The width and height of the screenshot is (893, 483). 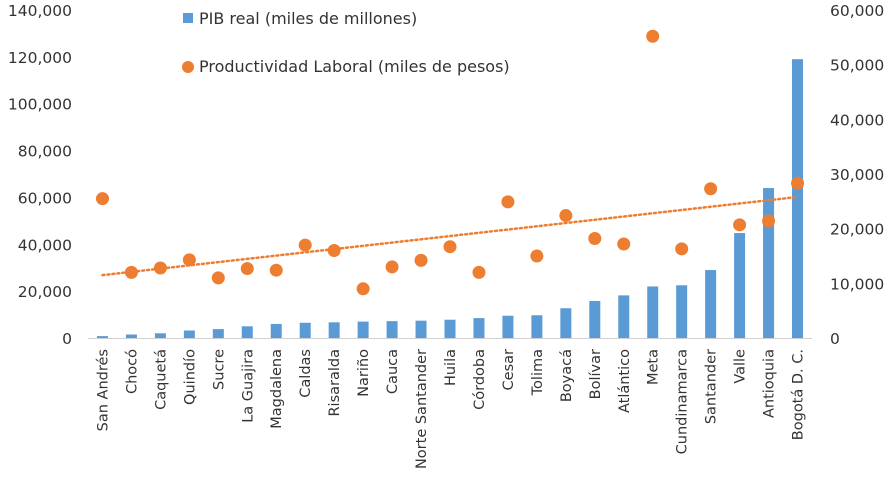 What do you see at coordinates (625, 381) in the screenshot?
I see `x-category-label: Atlántico` at bounding box center [625, 381].